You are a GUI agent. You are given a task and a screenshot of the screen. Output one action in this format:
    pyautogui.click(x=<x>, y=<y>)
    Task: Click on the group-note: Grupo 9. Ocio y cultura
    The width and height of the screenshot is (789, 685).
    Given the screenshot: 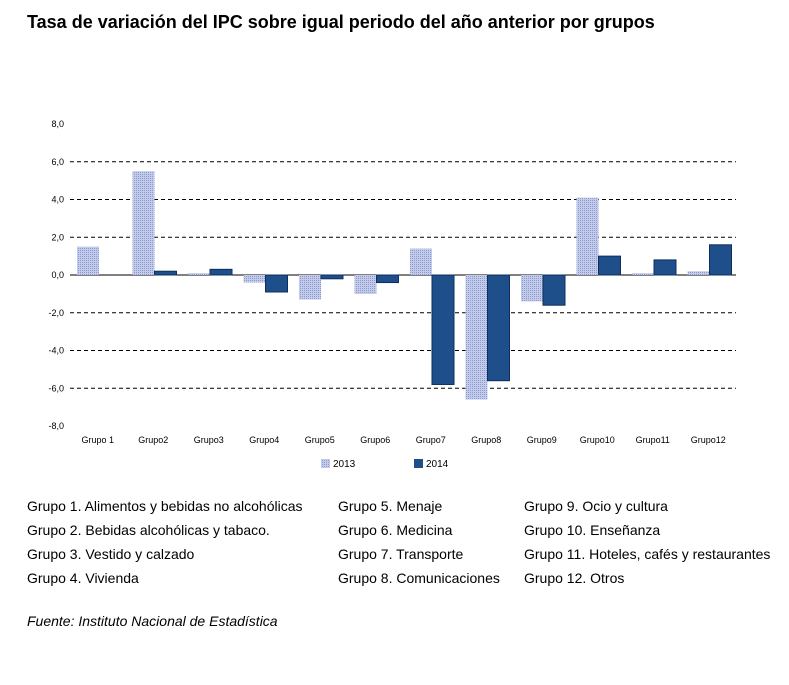 What is the action you would take?
    pyautogui.click(x=596, y=506)
    